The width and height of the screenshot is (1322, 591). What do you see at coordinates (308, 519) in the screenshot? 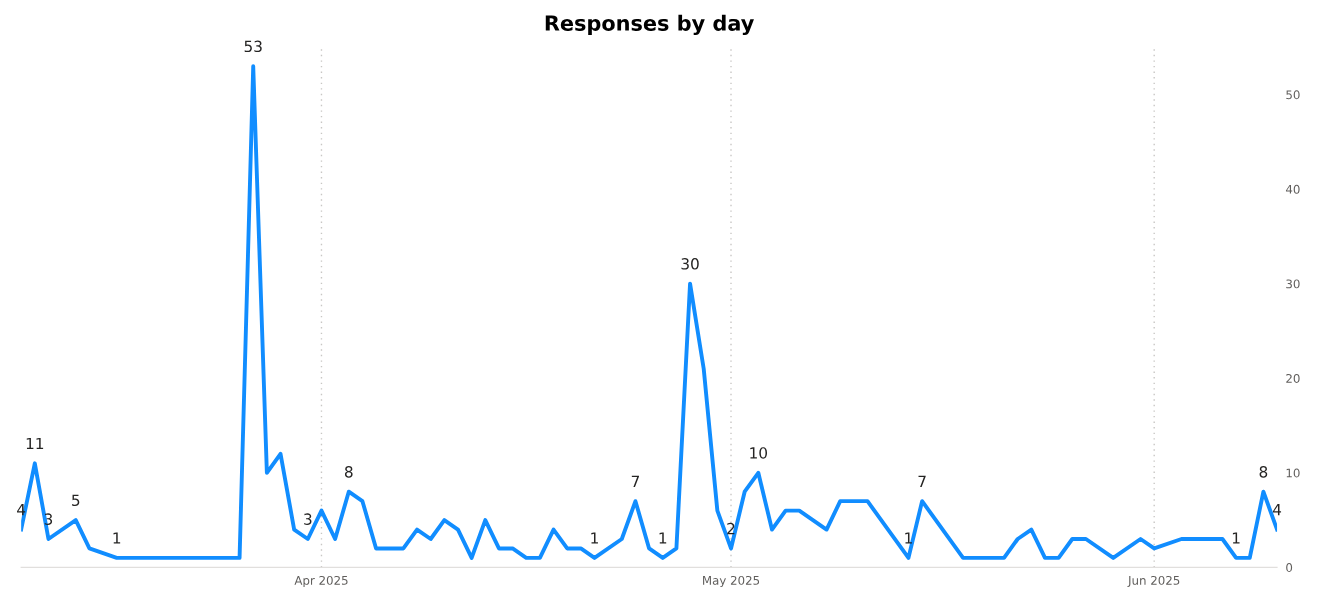
I see `data-label: 3` at bounding box center [308, 519].